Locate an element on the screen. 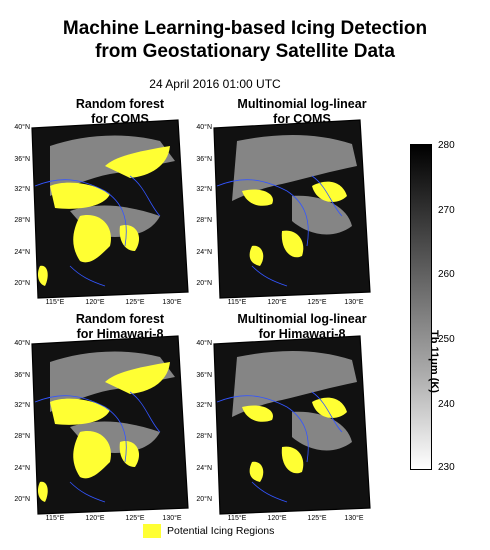 This screenshot has height=550, width=490. title-line-2: from Geostationary Satellite Data is located at coordinates (245, 51).